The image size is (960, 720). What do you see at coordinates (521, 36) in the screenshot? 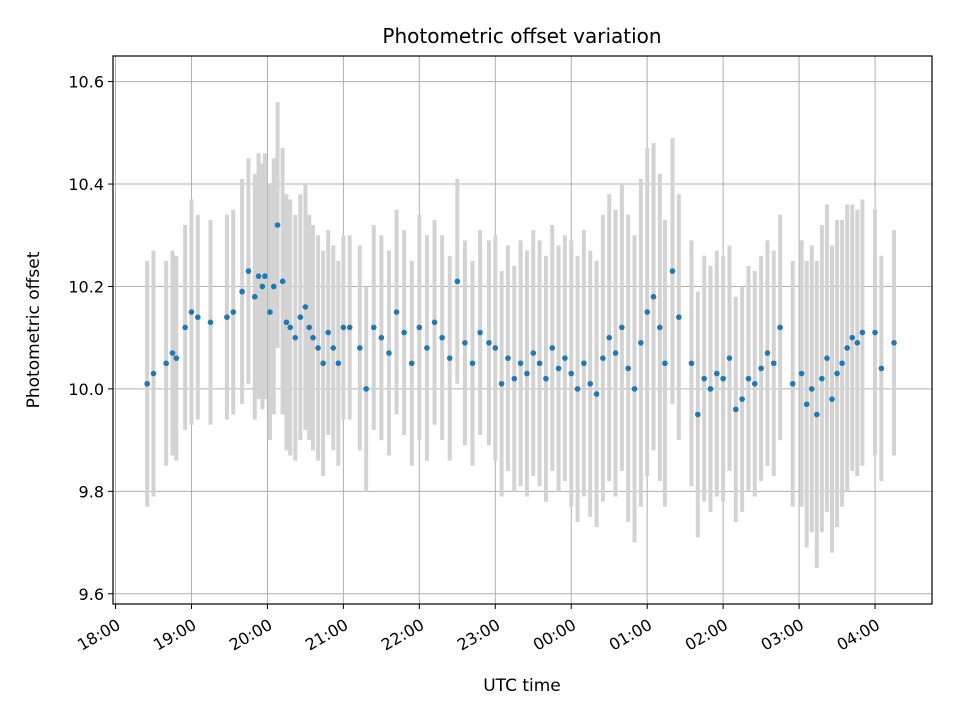
I see `chart-title: Photometric offset variation` at bounding box center [521, 36].